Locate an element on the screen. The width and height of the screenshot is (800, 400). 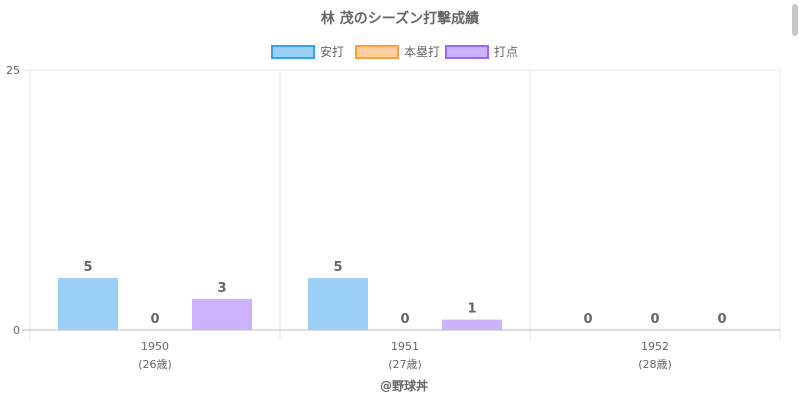
data-label-1950-2: 3 is located at coordinates (221, 288).